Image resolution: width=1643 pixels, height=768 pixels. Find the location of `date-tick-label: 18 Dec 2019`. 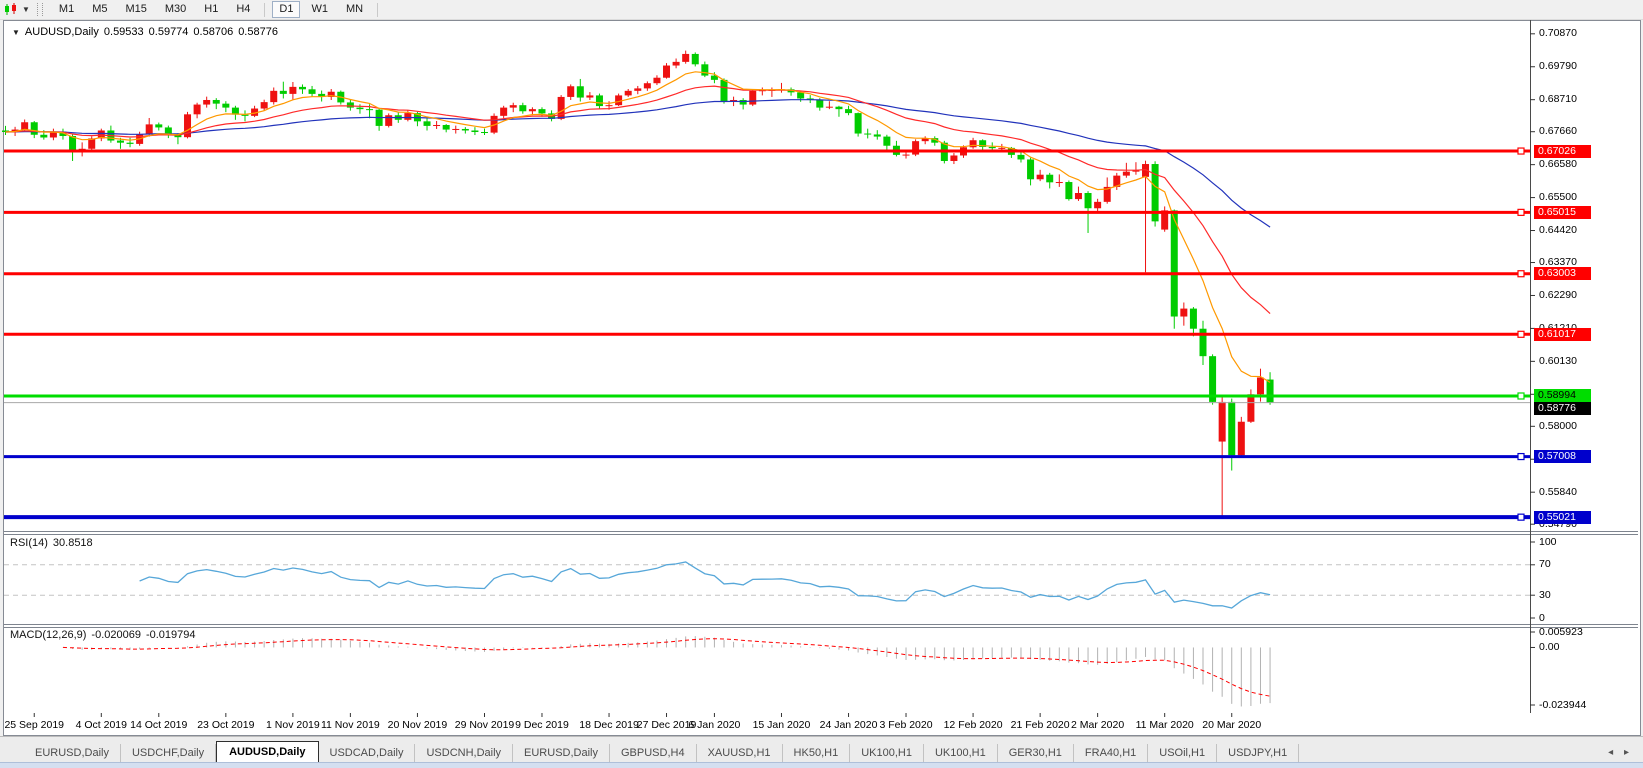

date-tick-label: 18 Dec 2019 is located at coordinates (609, 725).